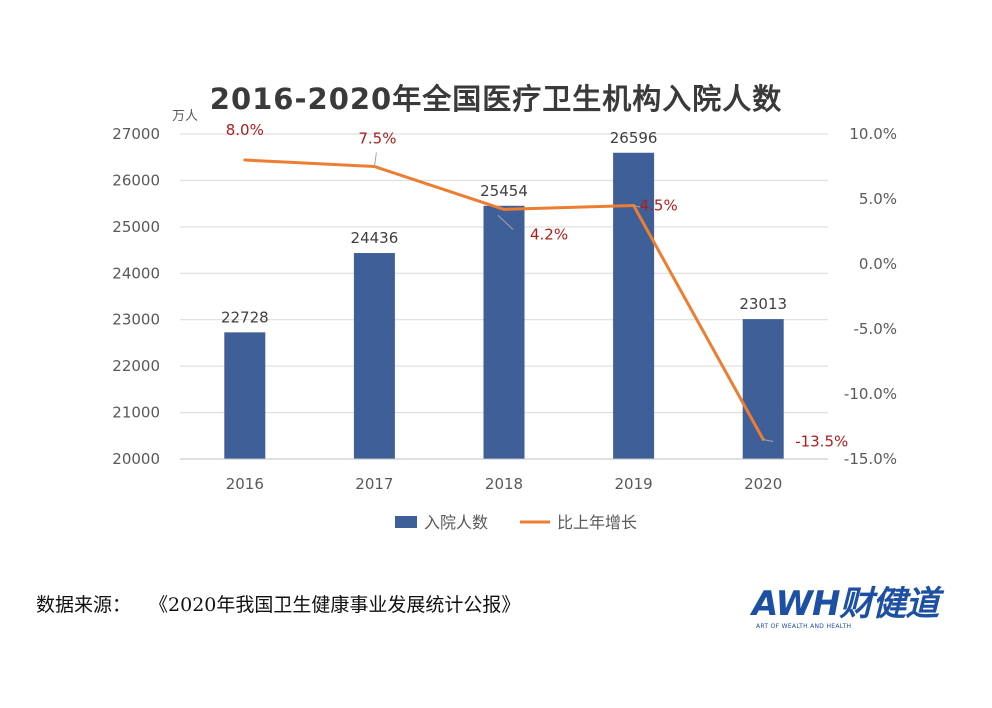 This screenshot has width=992, height=708. I want to click on brand-logo: AWH财健道 ART OF WEALTH AND HEALTH, so click(858, 609).